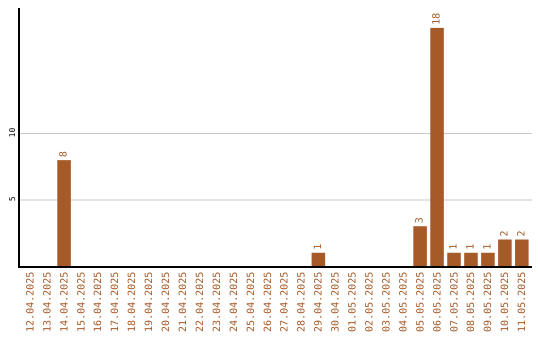  What do you see at coordinates (506, 302) in the screenshot?
I see `x-tick-label: 10.05.2025` at bounding box center [506, 302].